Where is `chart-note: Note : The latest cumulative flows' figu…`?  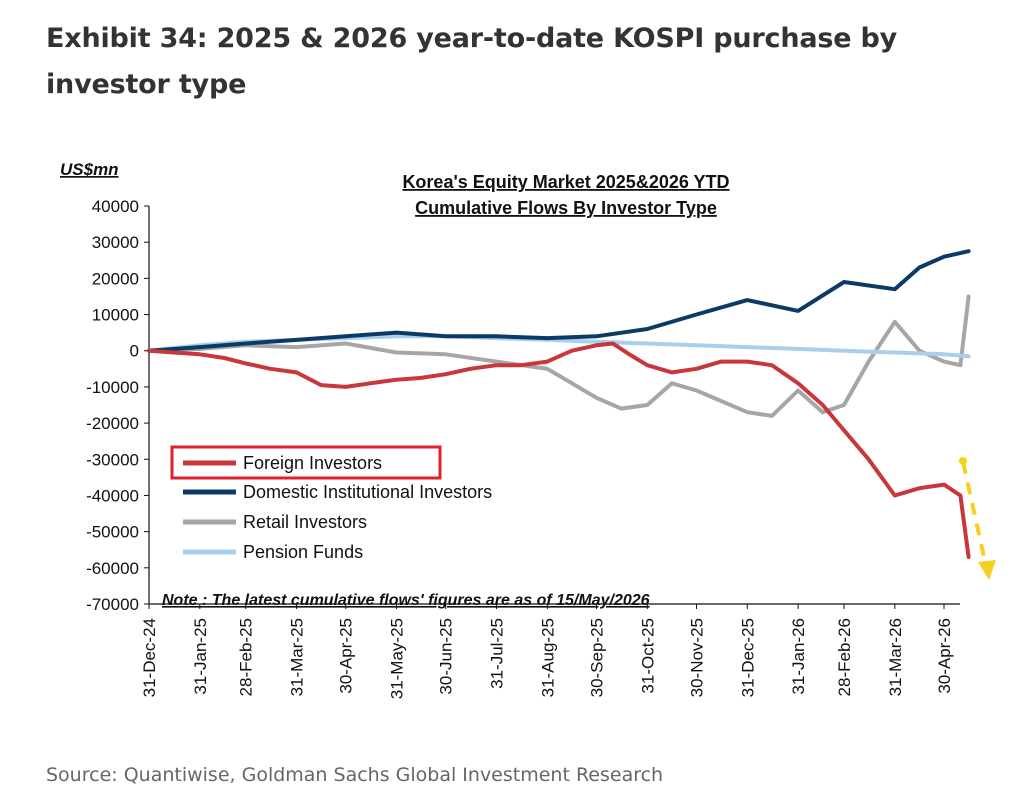 chart-note: Note : The latest cumulative flows' figu… is located at coordinates (406, 600).